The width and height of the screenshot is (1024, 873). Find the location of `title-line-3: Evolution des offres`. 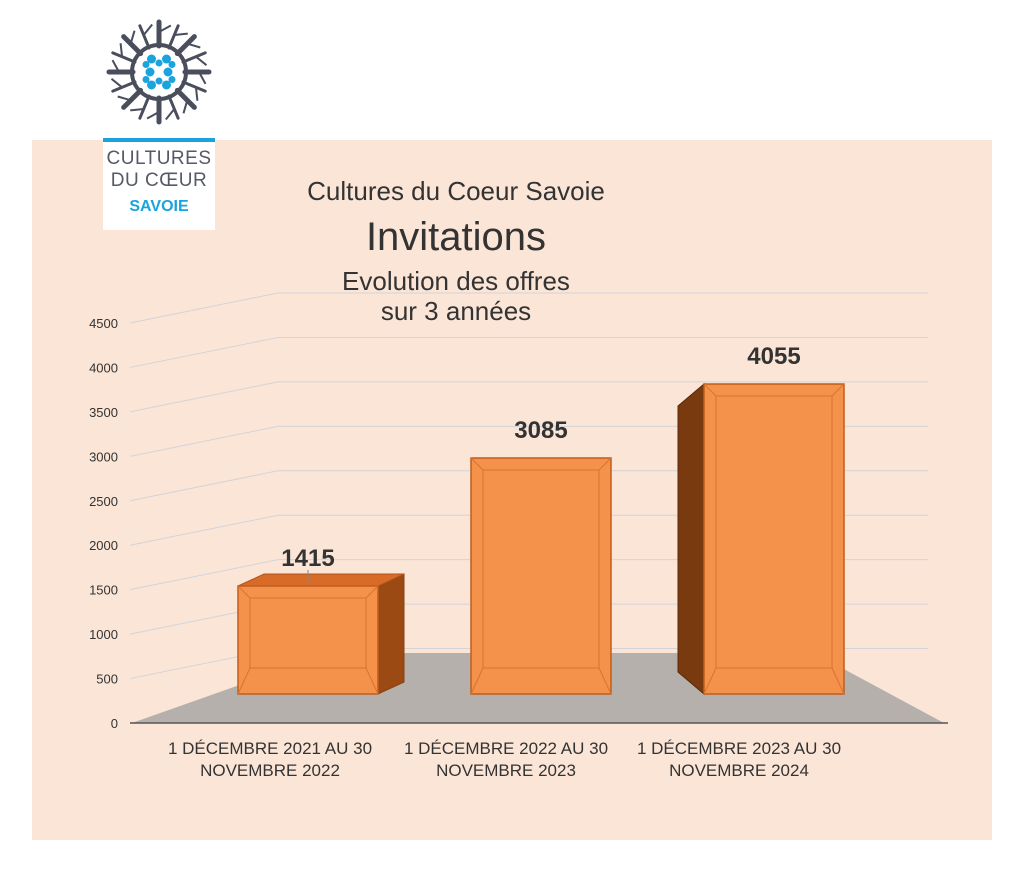

title-line-3: Evolution des offres is located at coordinates (456, 281).